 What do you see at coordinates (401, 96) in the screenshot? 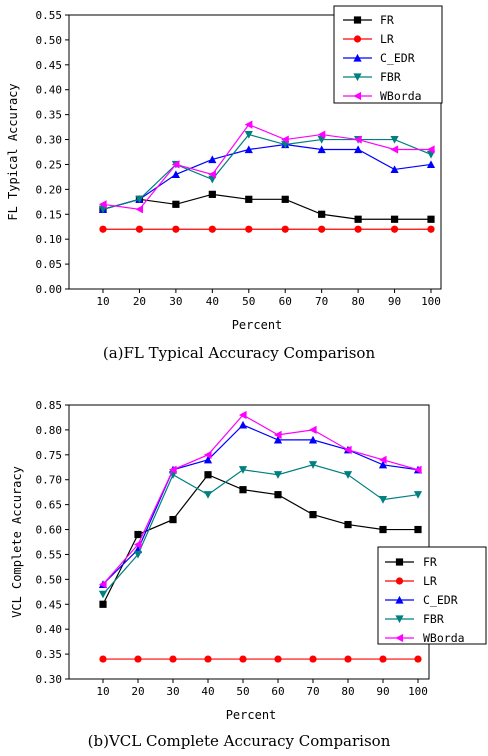
I see `legend-label: WBorda` at bounding box center [401, 96].